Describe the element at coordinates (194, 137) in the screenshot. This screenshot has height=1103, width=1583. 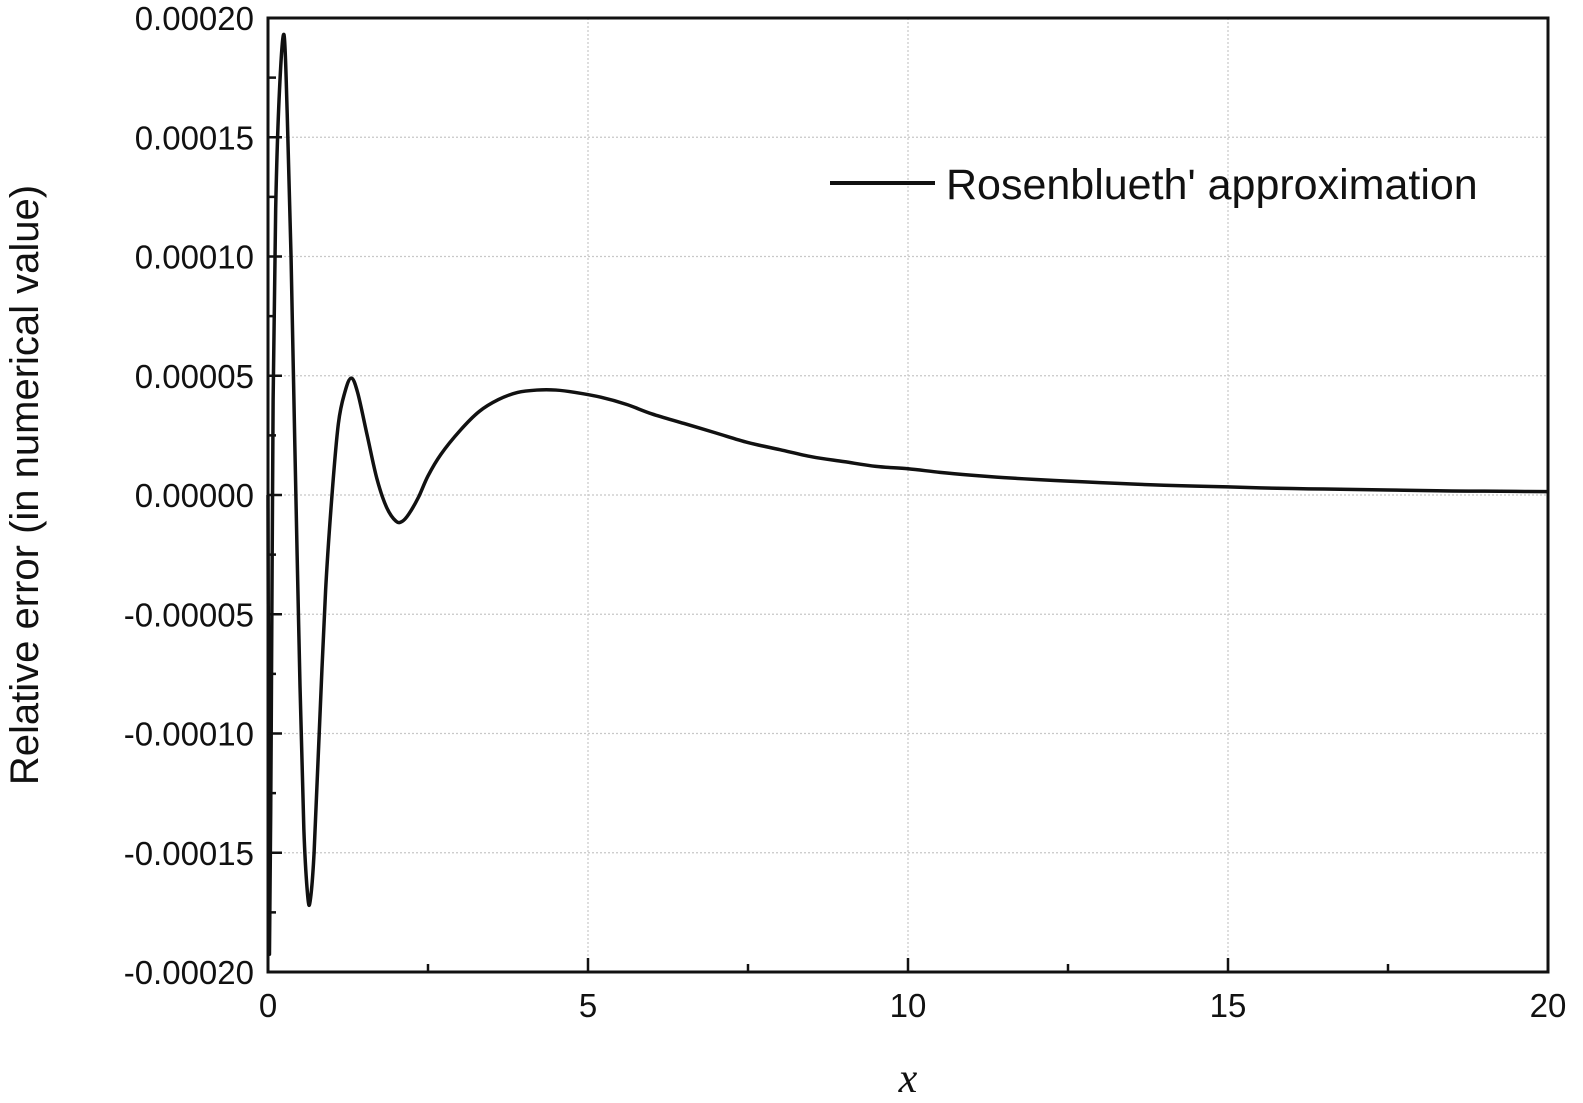
I see `y-tick-label: 0.00015` at that location.